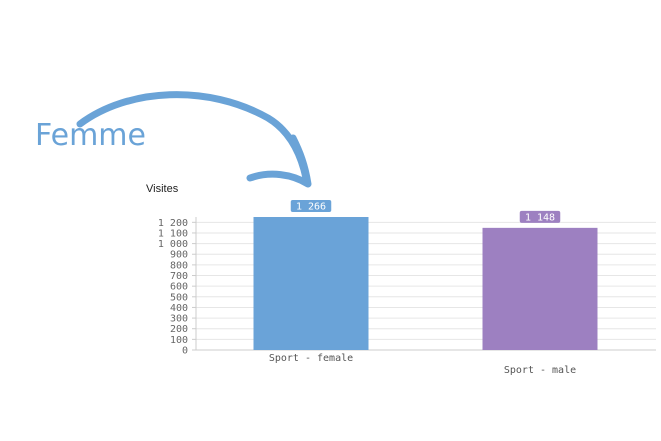 Image resolution: width=661 pixels, height=441 pixels. I want to click on annotation-arrow, so click(194, 139).